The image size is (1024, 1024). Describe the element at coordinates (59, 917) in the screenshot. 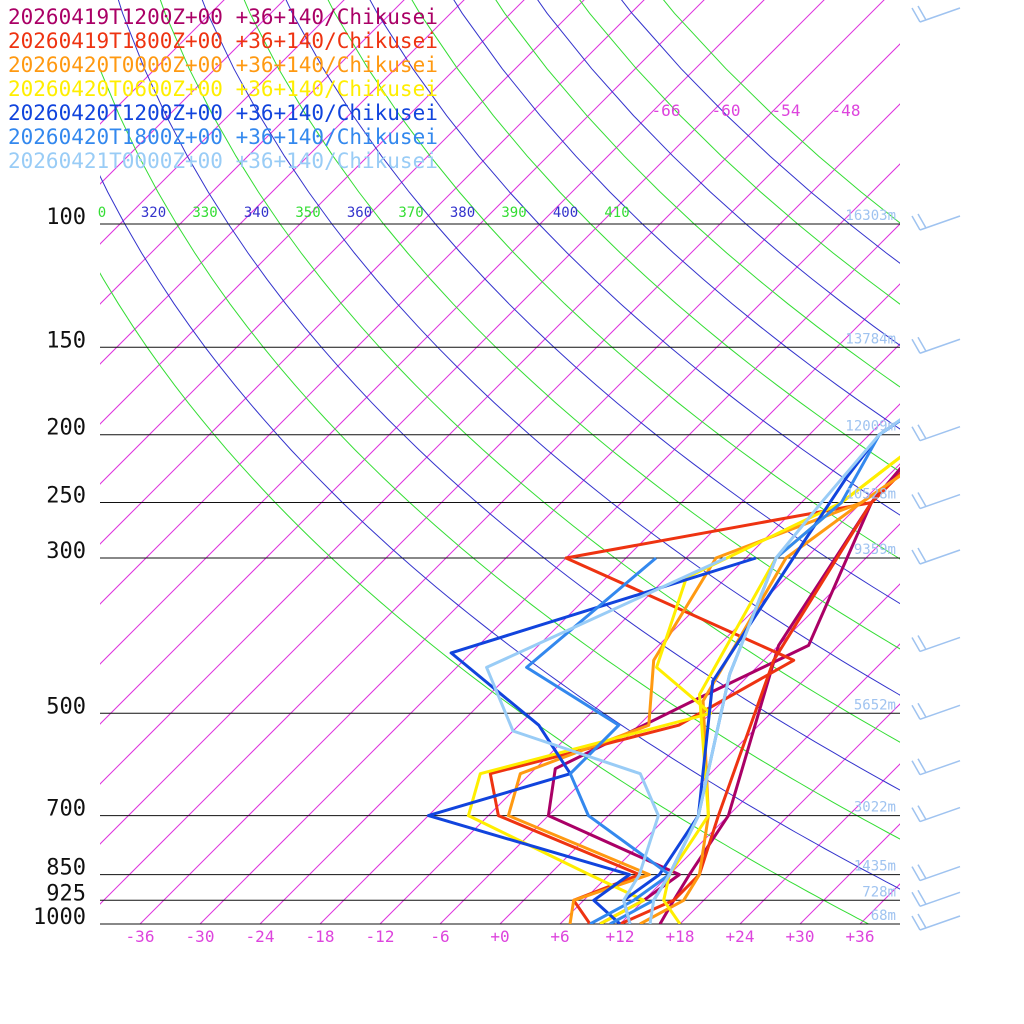

I see `pressure-label: 1000` at that location.